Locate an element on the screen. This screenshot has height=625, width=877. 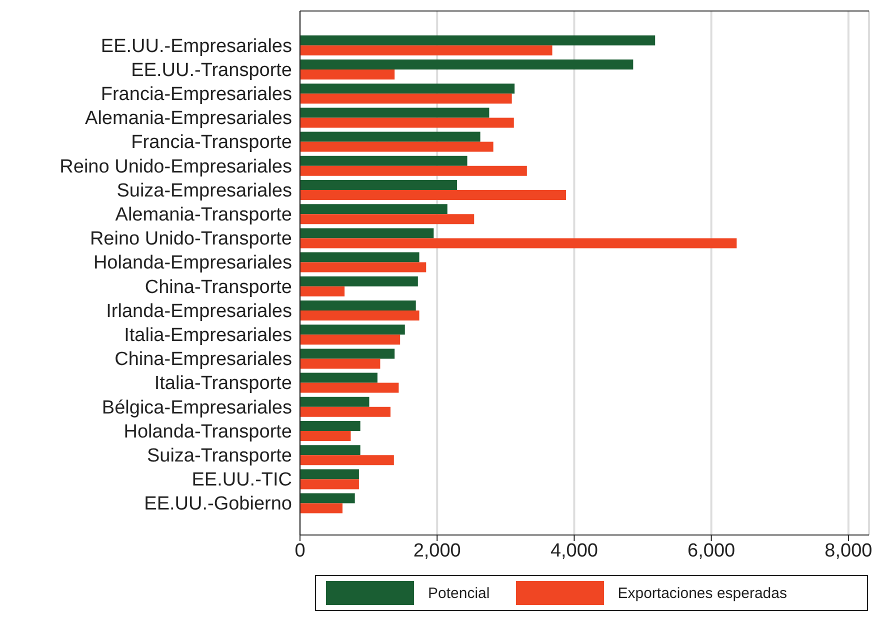
y-tick-label: EE.UU.-Empresariales is located at coordinates (196, 46).